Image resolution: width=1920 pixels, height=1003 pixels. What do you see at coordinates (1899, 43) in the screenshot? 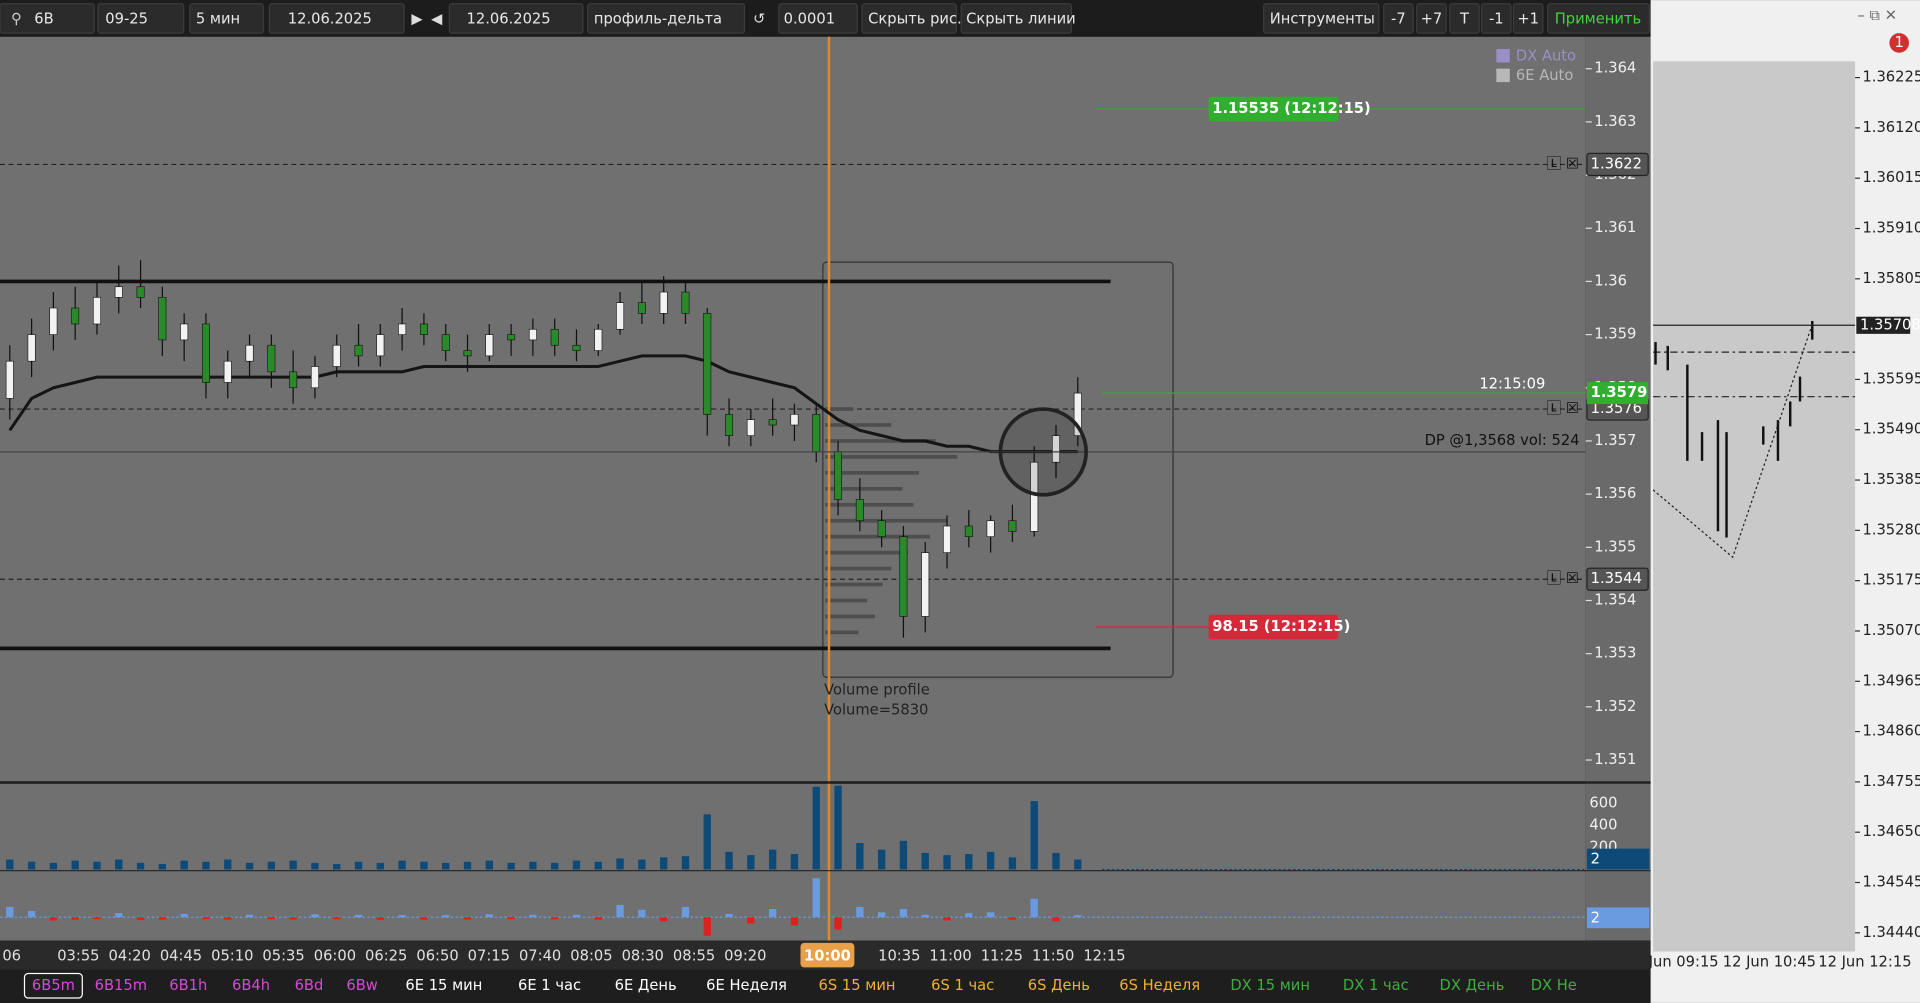
I see `notification-badge` at bounding box center [1899, 43].